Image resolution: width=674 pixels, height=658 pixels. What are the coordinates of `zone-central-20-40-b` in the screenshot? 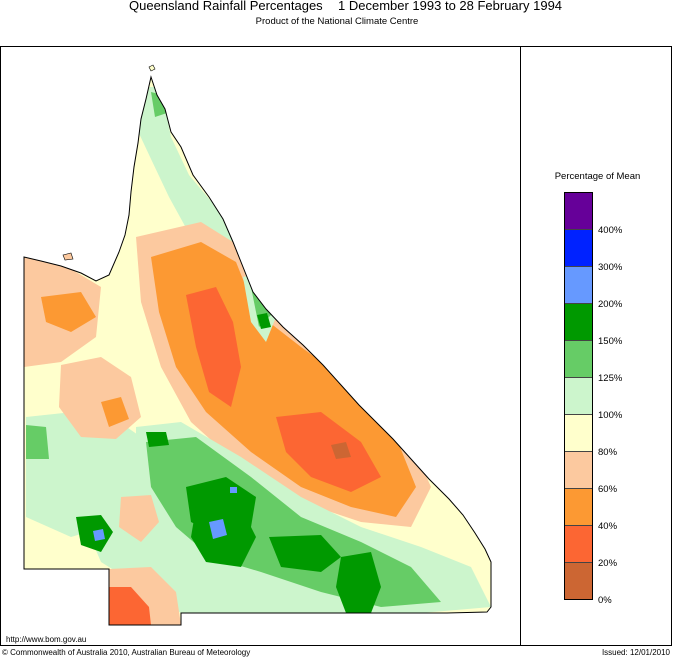 It's located at (328, 452).